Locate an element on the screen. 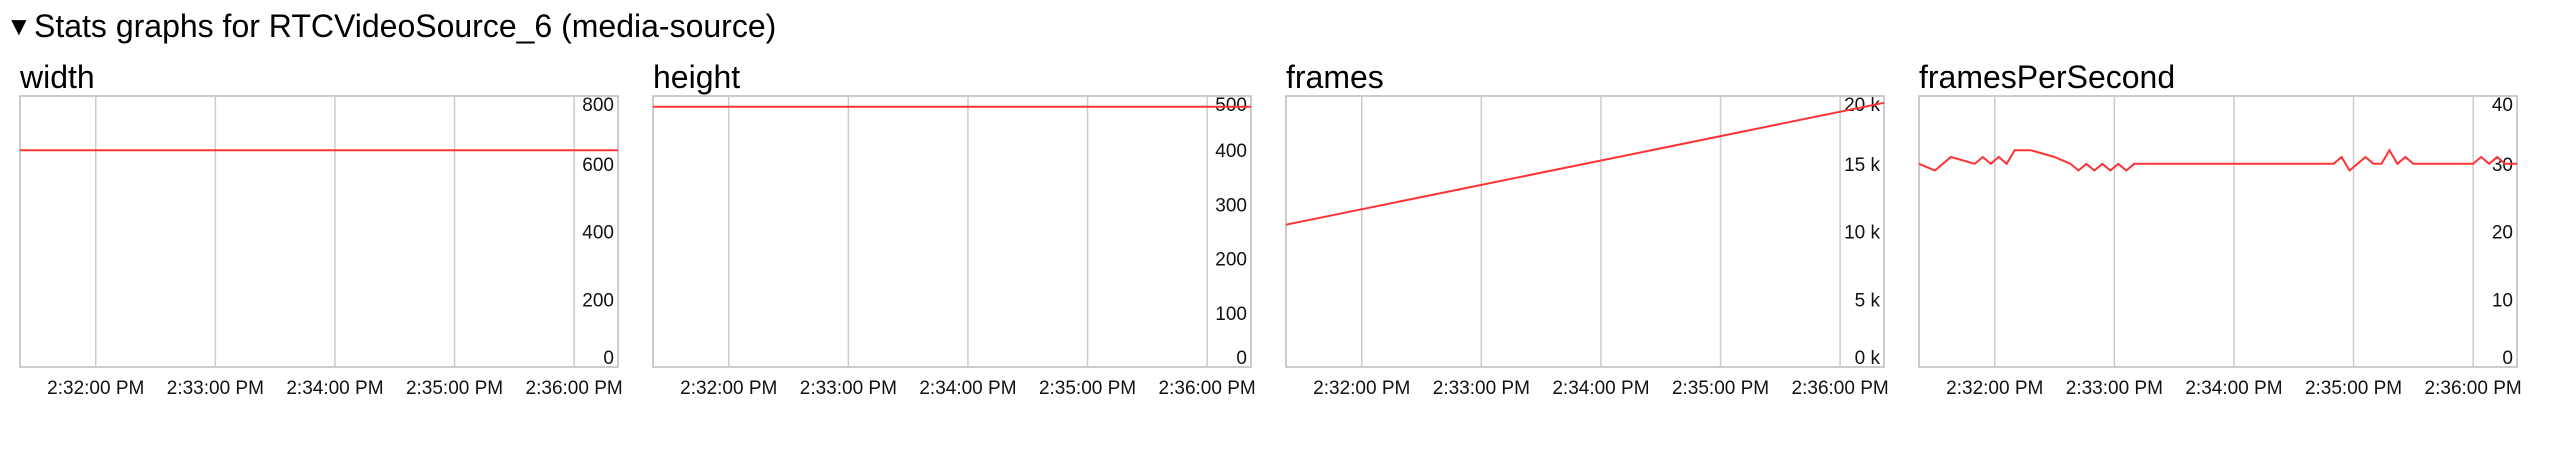 Image resolution: width=2554 pixels, height=476 pixels. y-tick-label: 40 is located at coordinates (2502, 105).